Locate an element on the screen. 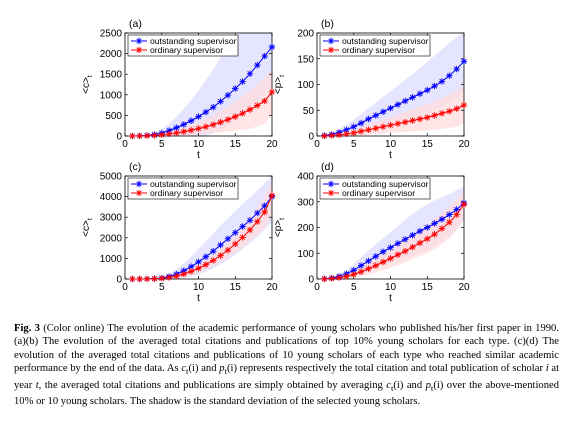 This screenshot has width=571, height=432. y-tick-label: 1000 is located at coordinates (111, 259).